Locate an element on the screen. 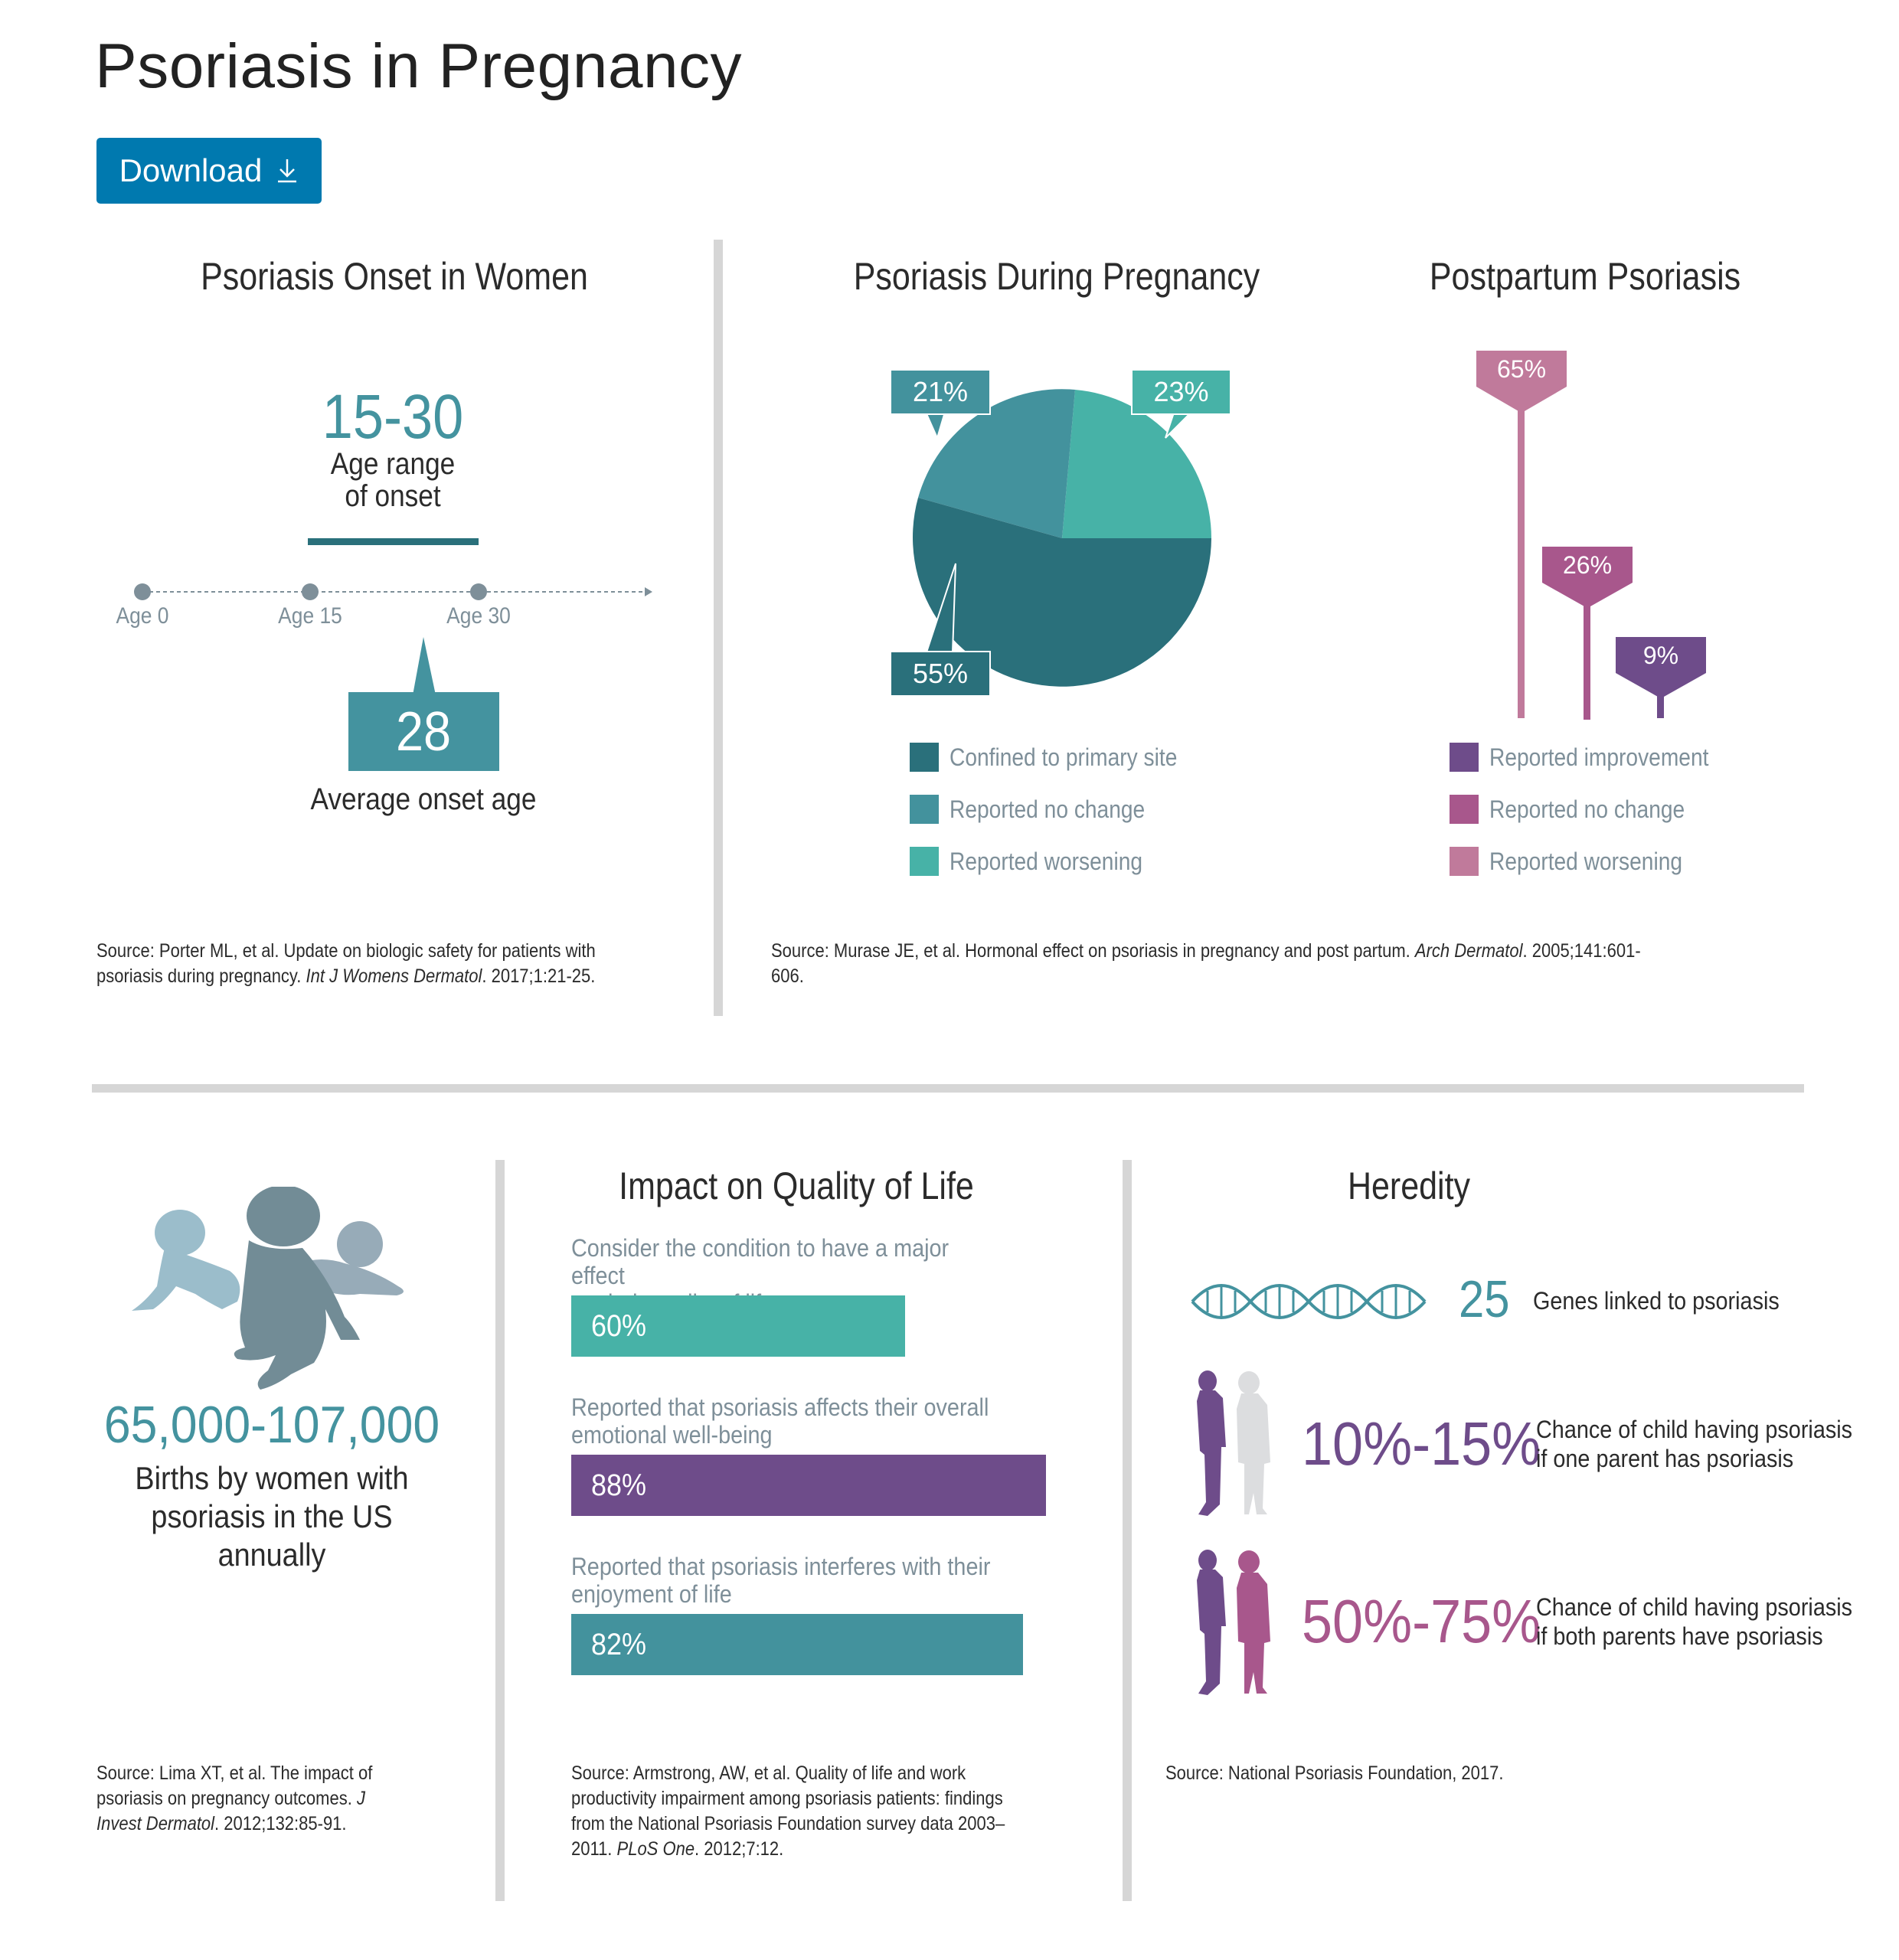  average-onset-label: Average onset age is located at coordinates (424, 799).